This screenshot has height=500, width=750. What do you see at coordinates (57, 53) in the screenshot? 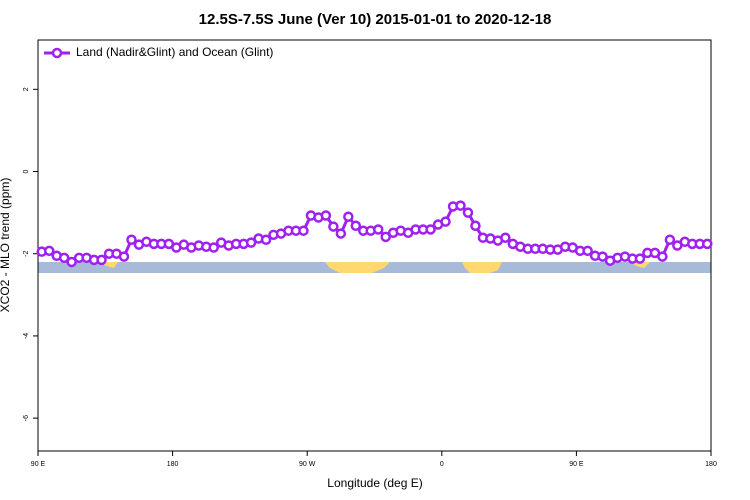
I see `legend-marker` at bounding box center [57, 53].